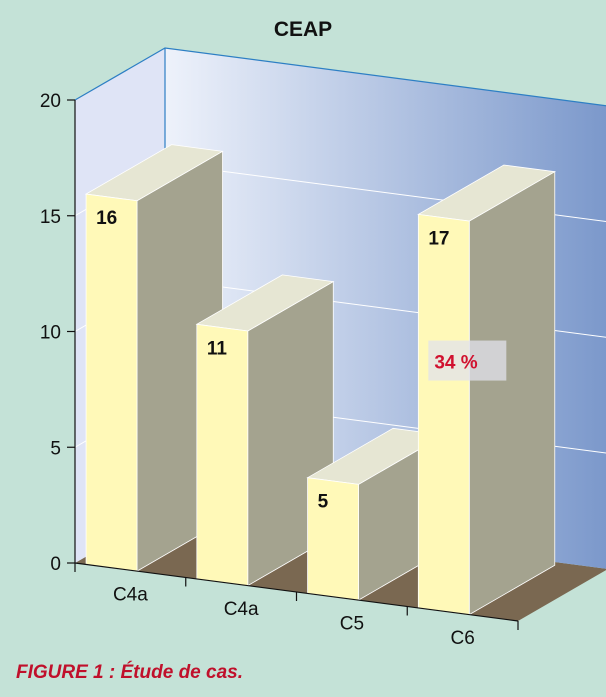  I want to click on data-label: 17, so click(438, 238).